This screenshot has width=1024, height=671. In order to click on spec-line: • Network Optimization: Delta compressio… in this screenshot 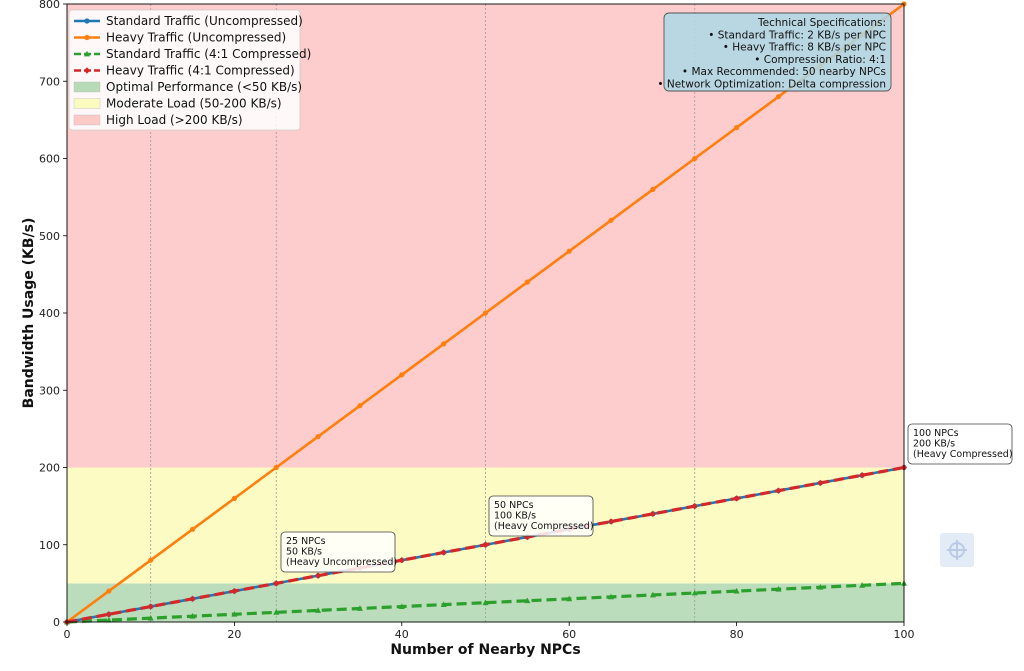, I will do `click(771, 85)`.